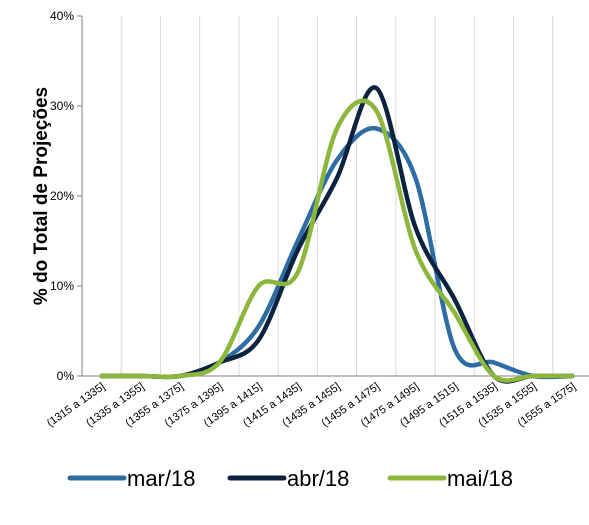  I want to click on y-tick-label: 20%, so click(62, 196).